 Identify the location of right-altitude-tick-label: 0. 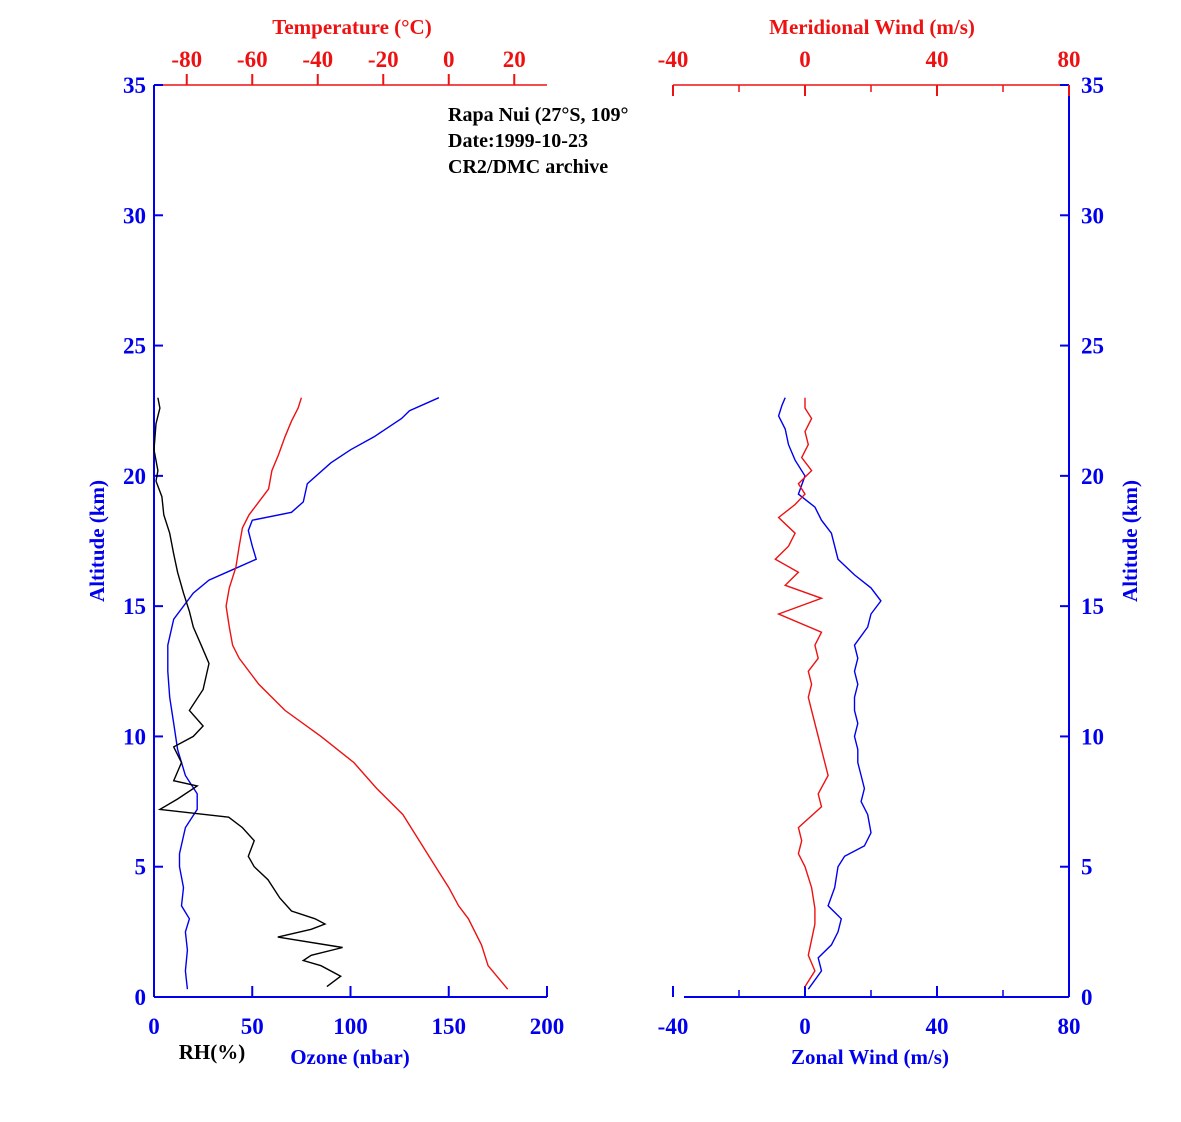
(1087, 997).